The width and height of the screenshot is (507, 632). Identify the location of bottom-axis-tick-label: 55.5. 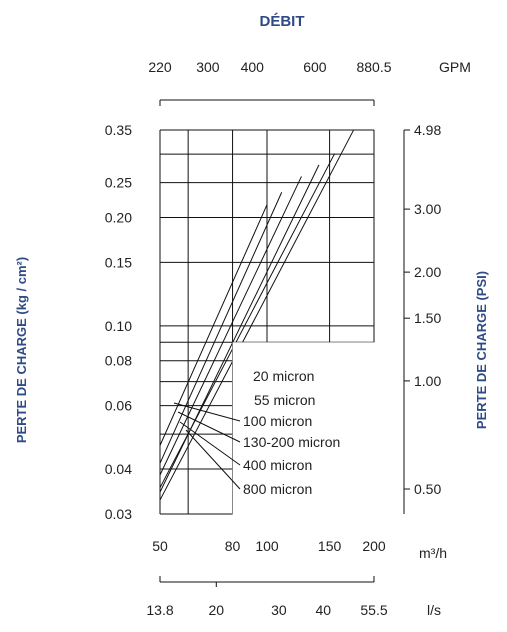
(373, 610).